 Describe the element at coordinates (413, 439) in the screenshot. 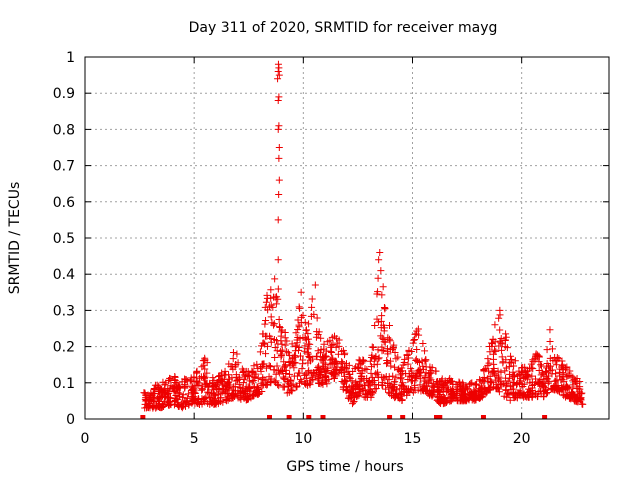

I see `x-tick-label: 15` at that location.